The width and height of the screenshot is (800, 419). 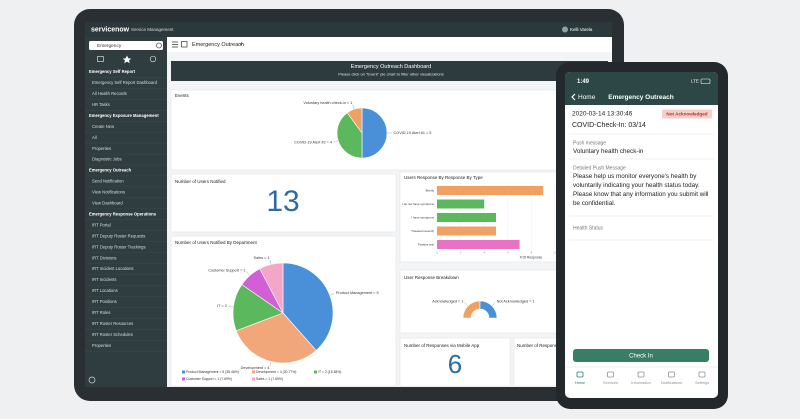 I want to click on dashboard-header, so click(x=389, y=71).